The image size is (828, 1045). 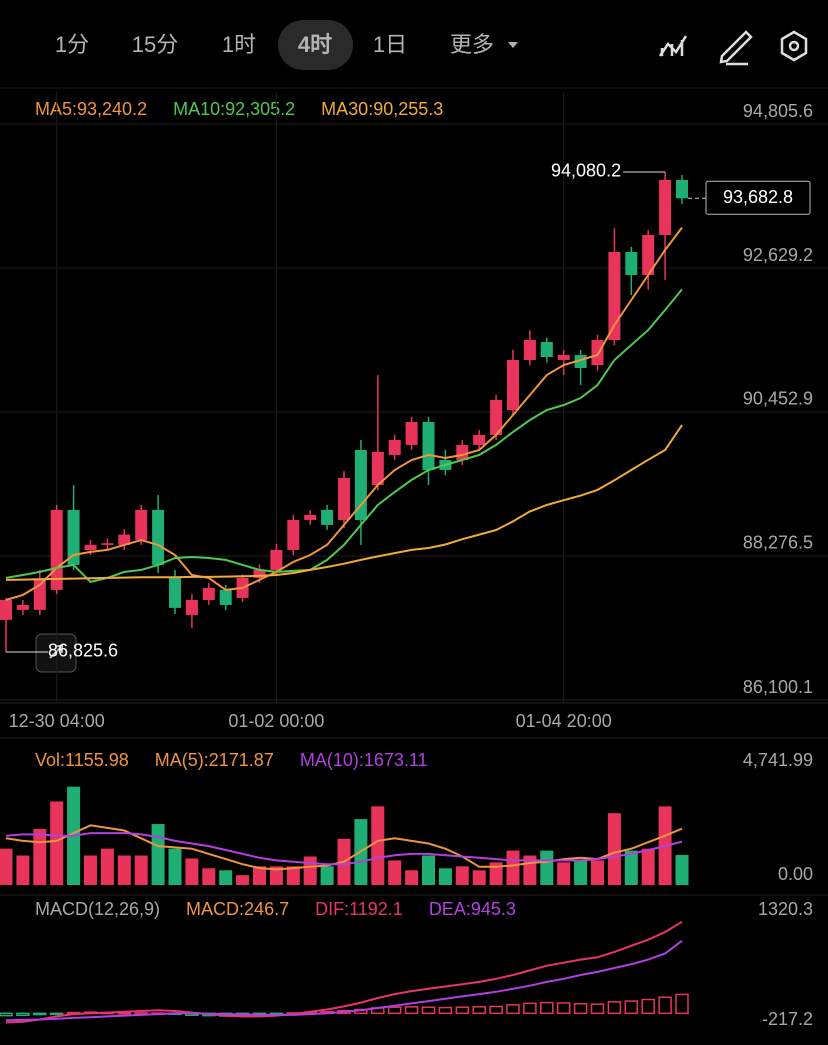 What do you see at coordinates (736, 48) in the screenshot?
I see `draw-icon` at bounding box center [736, 48].